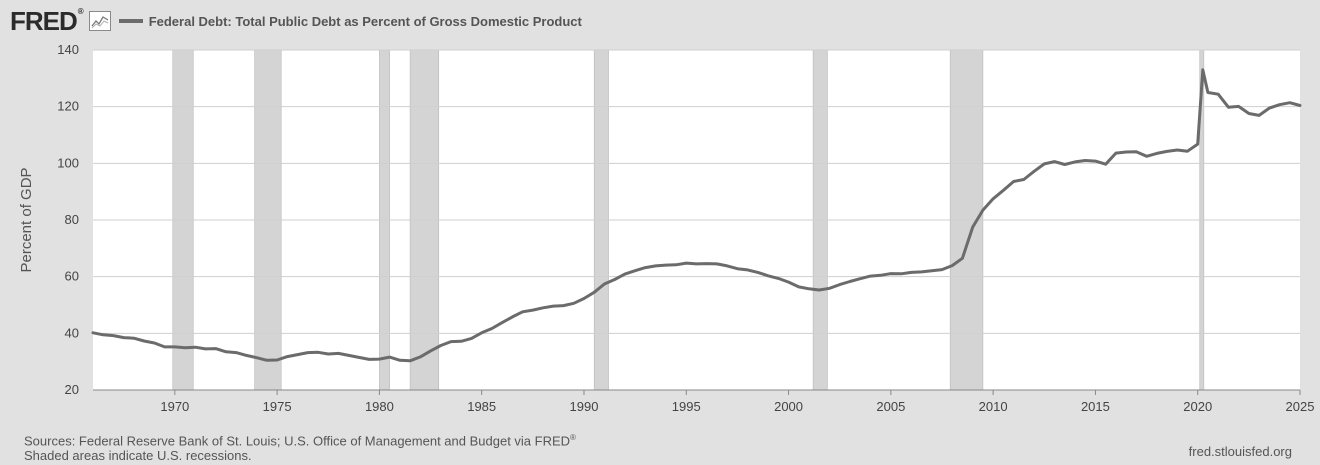  Describe the element at coordinates (80, 11) in the screenshot. I see `registered-mark: ®` at that location.